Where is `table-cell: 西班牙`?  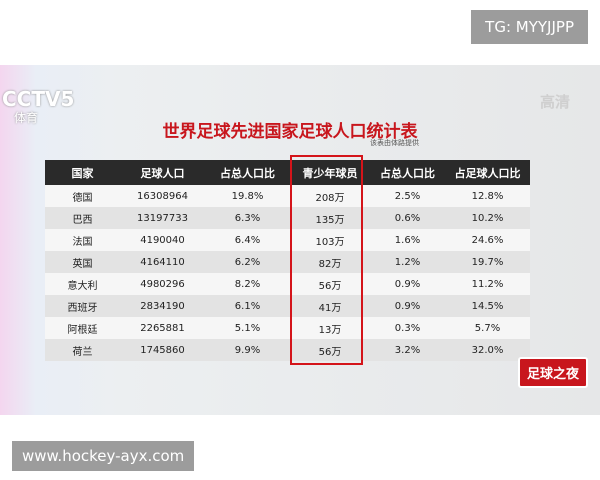
table-cell: 西班牙 is located at coordinates (82, 308).